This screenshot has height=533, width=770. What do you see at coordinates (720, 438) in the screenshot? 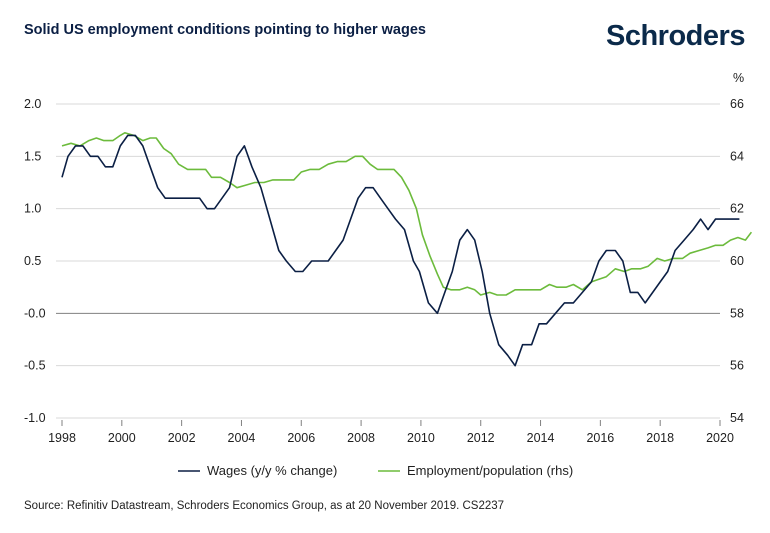
I see `x-tick-label: 2020` at bounding box center [720, 438].